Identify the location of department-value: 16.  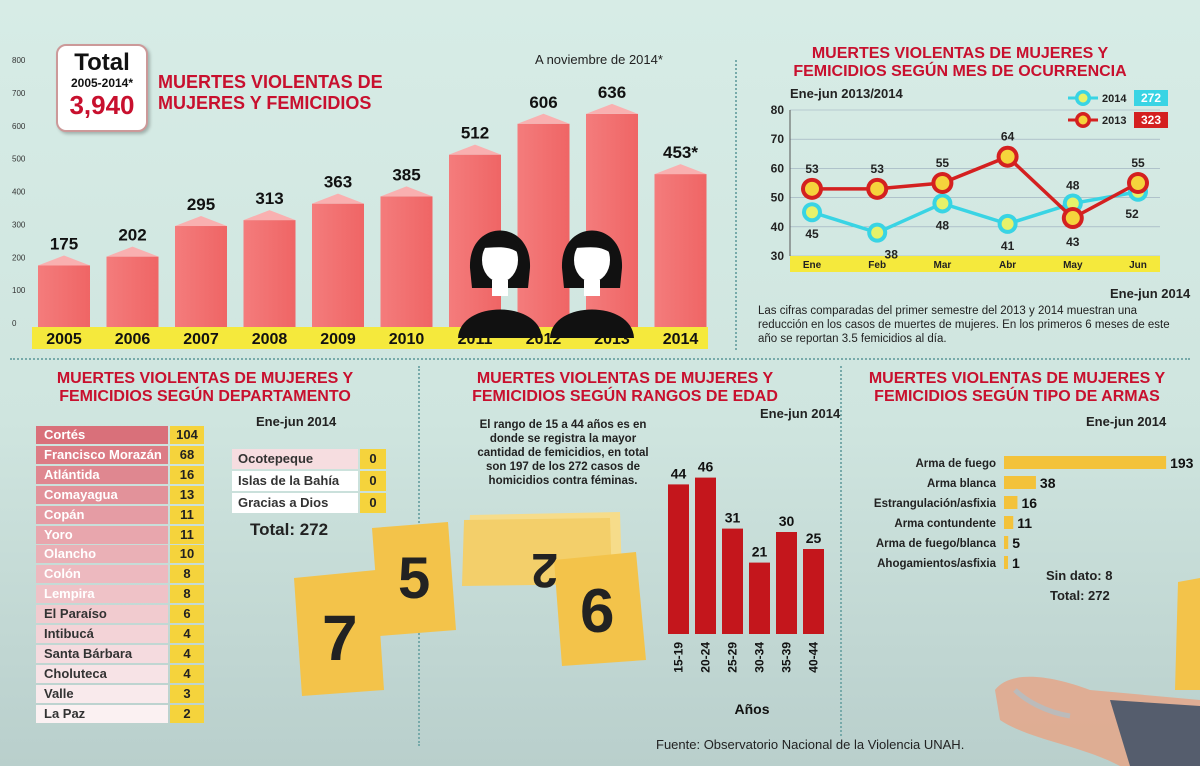
(187, 474).